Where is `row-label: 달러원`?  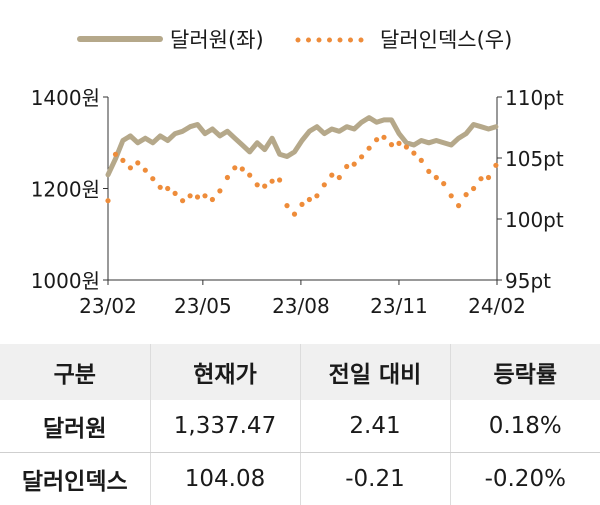 row-label: 달러원 is located at coordinates (75, 426).